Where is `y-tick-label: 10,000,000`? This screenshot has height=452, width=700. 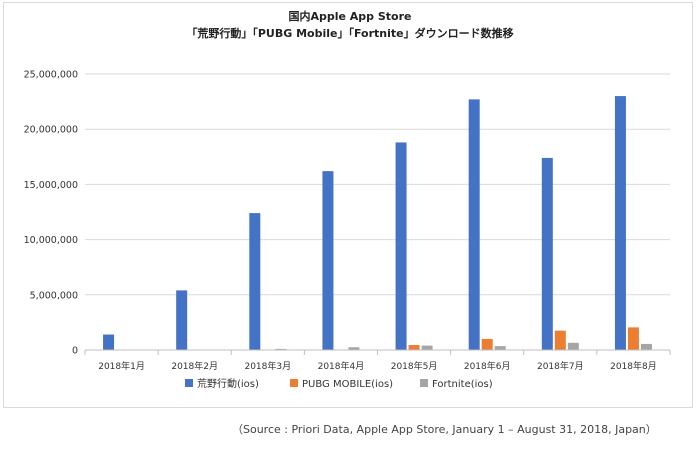 y-tick-label: 10,000,000 is located at coordinates (51, 240).